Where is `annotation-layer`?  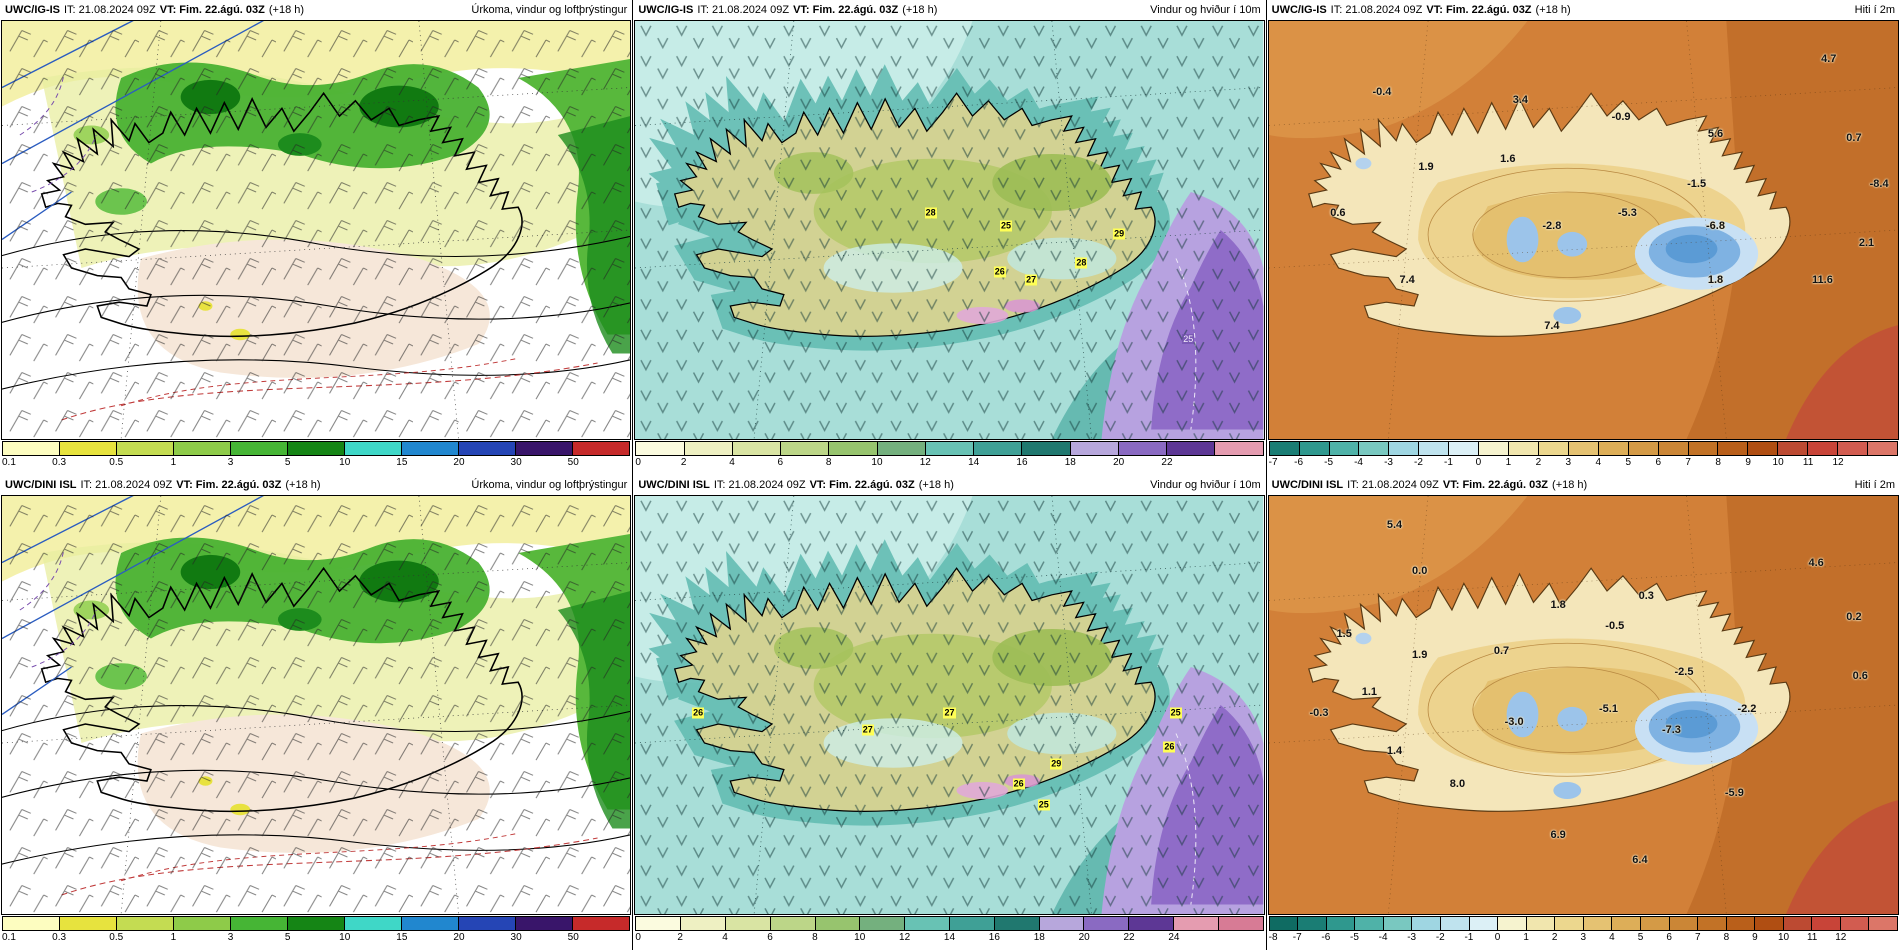
annotation-layer is located at coordinates (316, 705).